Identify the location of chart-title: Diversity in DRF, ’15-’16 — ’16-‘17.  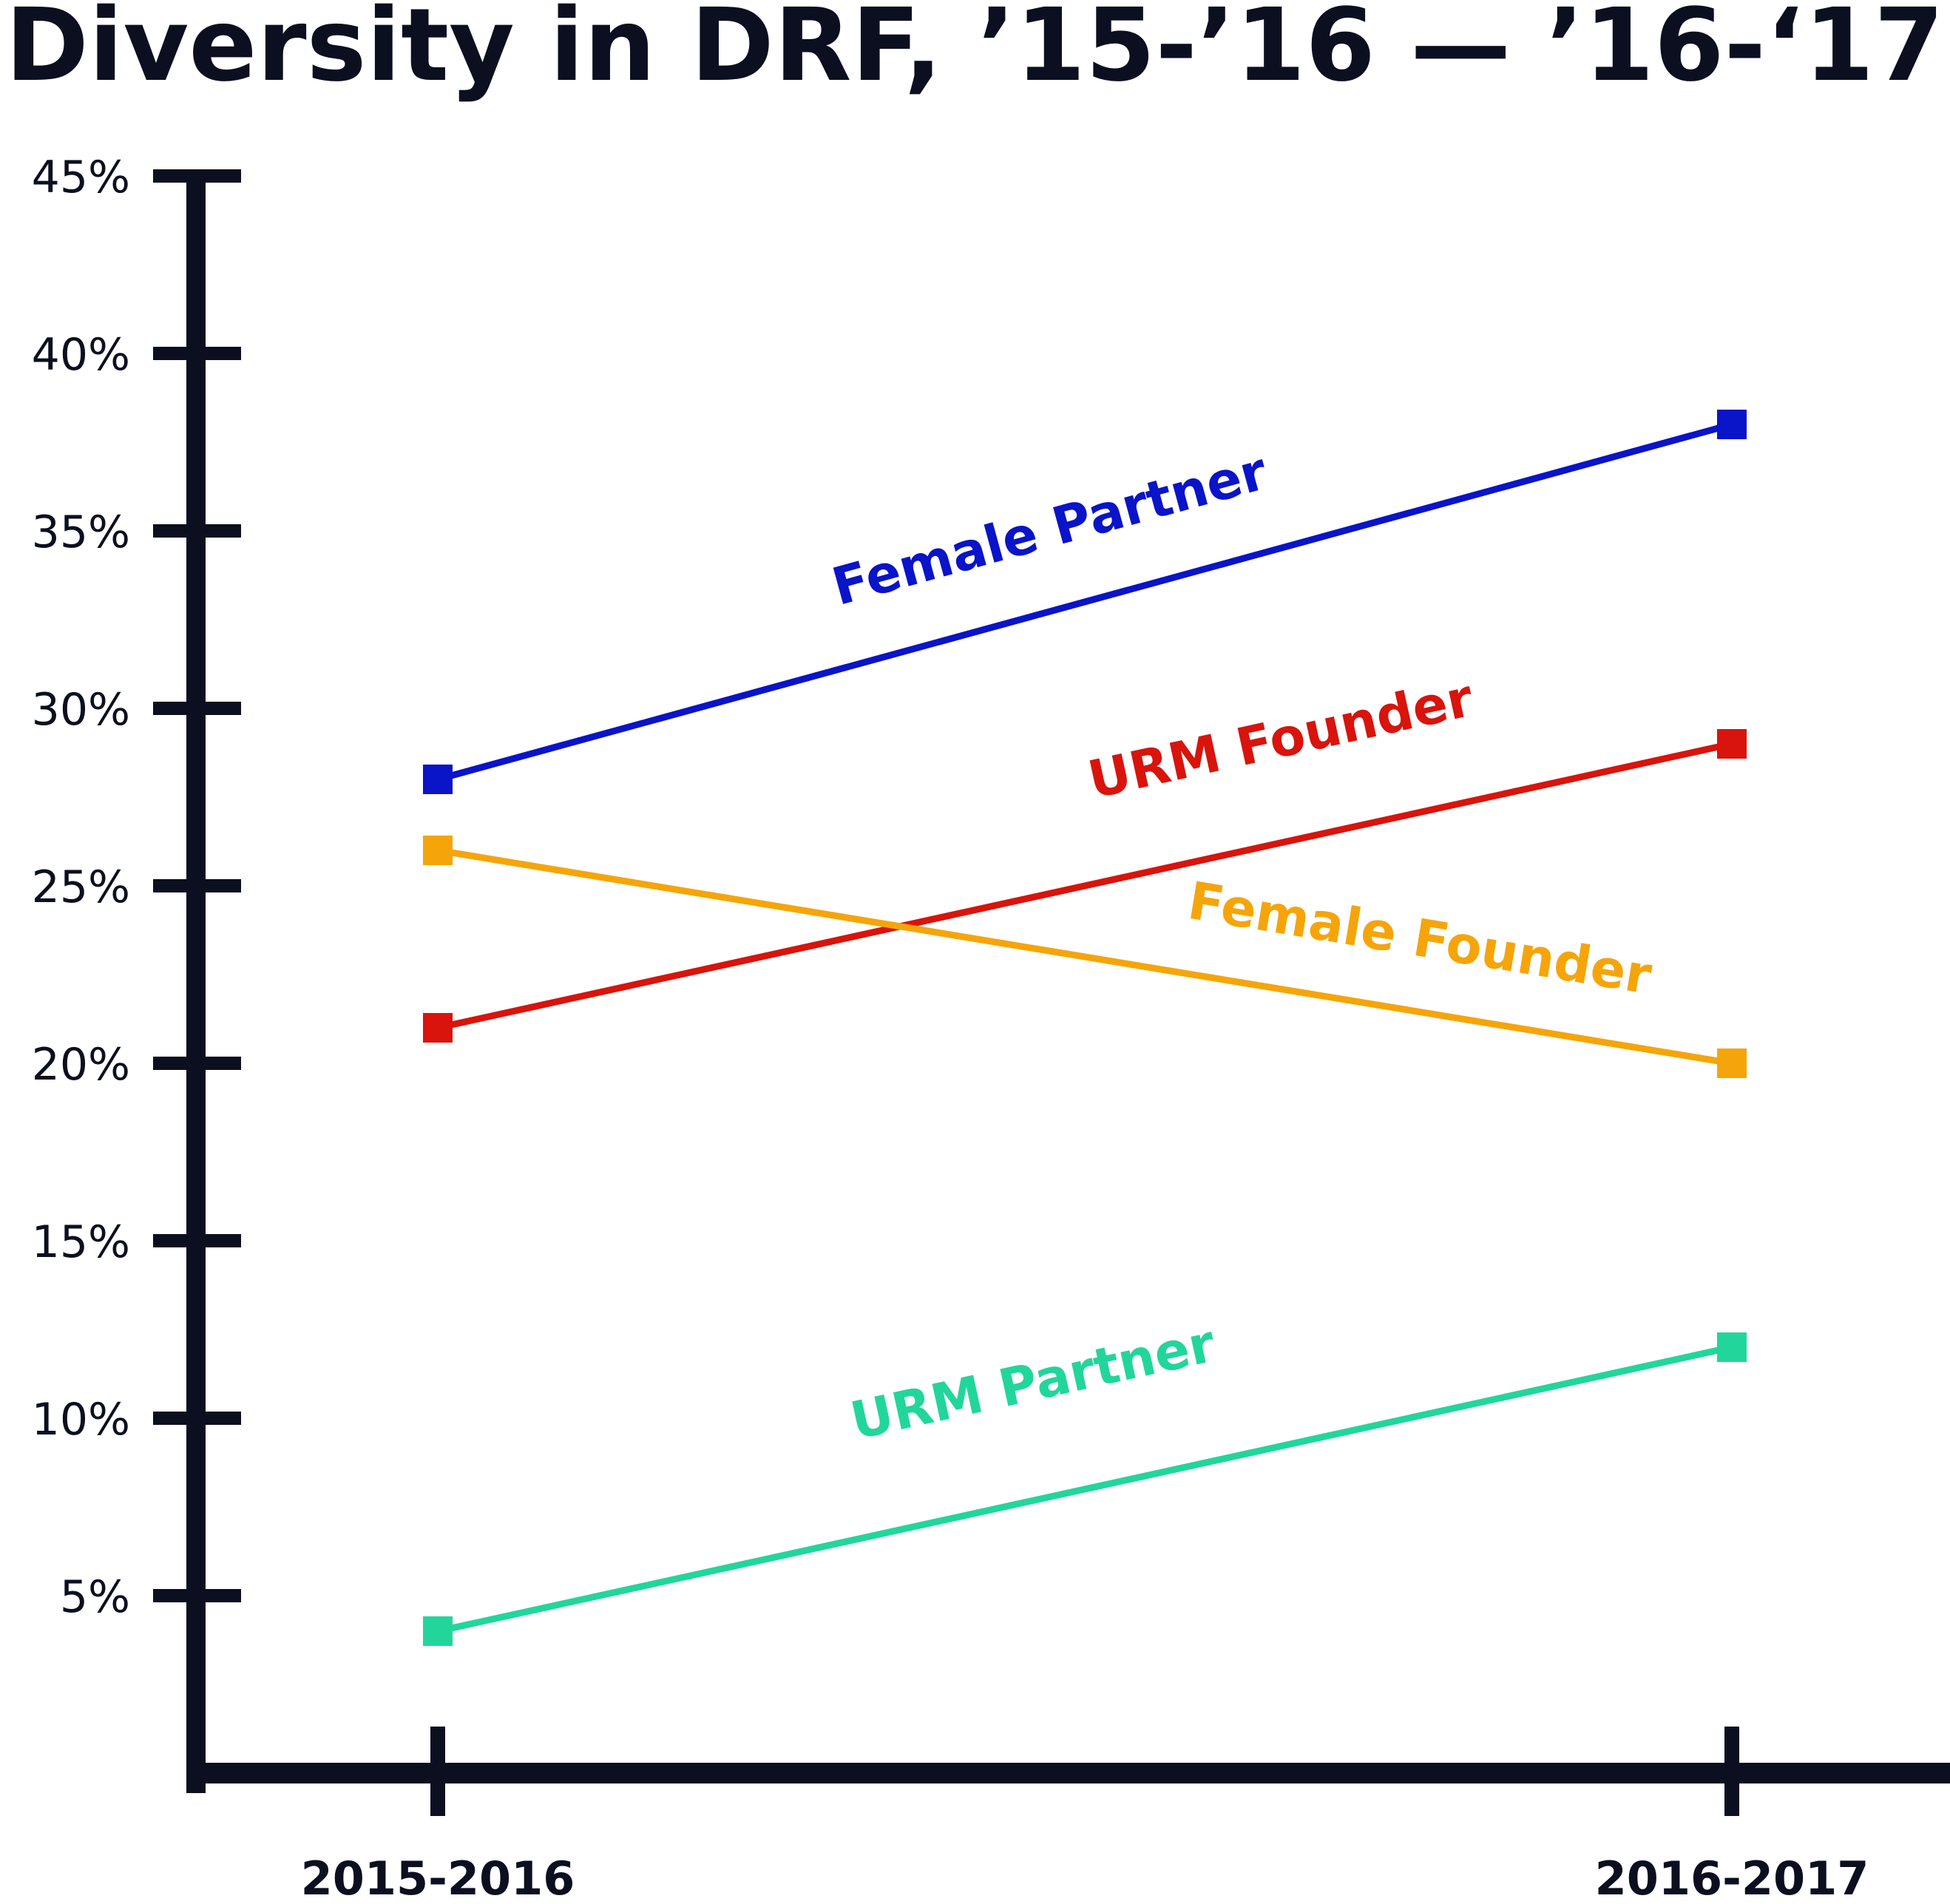
(974, 52).